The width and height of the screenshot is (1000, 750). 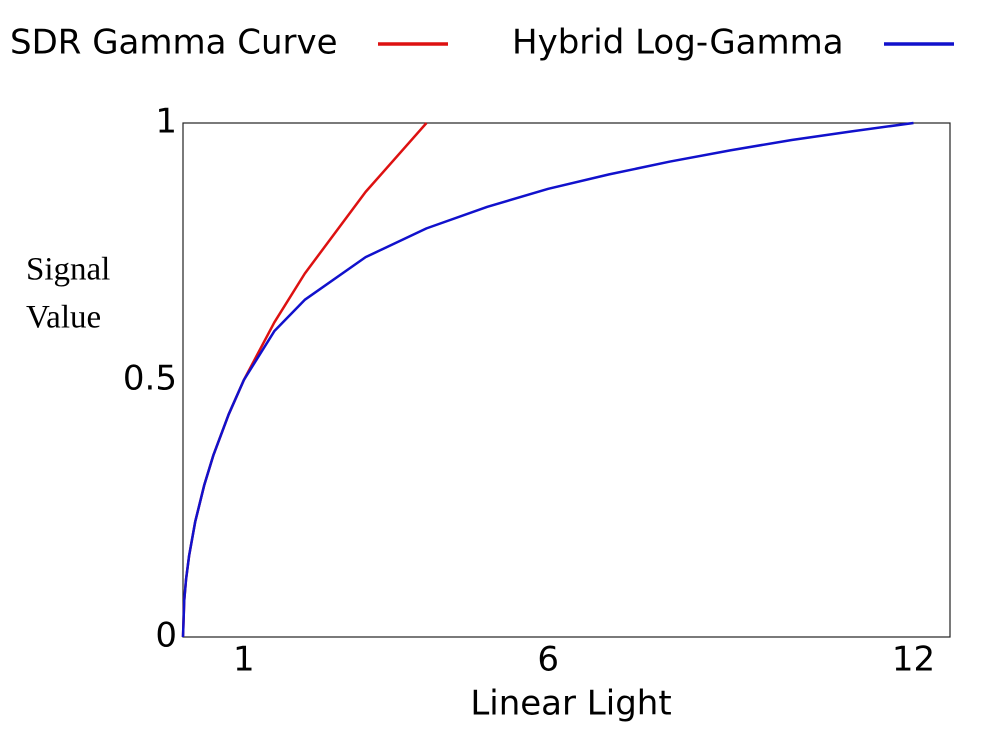 What do you see at coordinates (68, 270) in the screenshot?
I see `y-axis-label: Signal` at bounding box center [68, 270].